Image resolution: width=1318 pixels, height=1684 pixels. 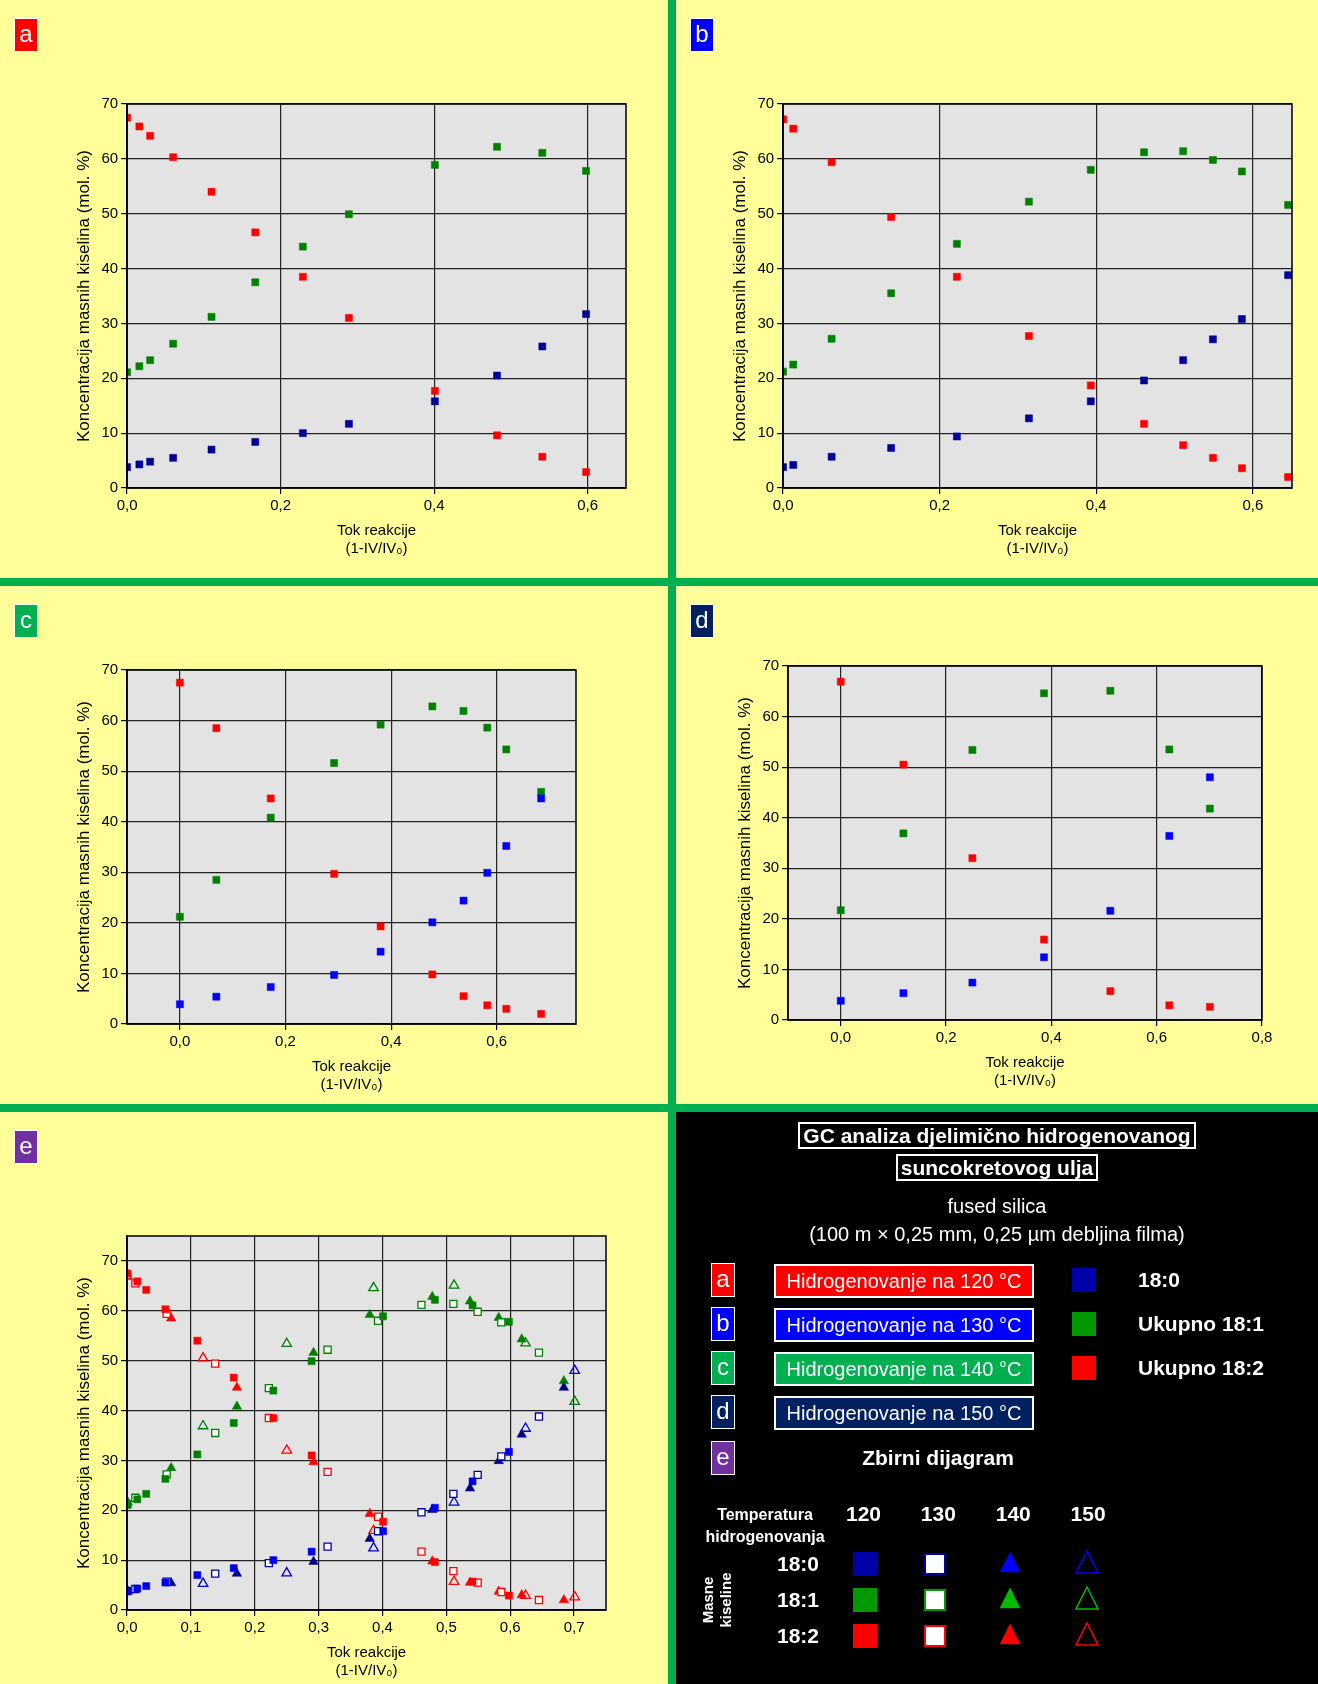 I want to click on chart-title: c, so click(x=26, y=621).